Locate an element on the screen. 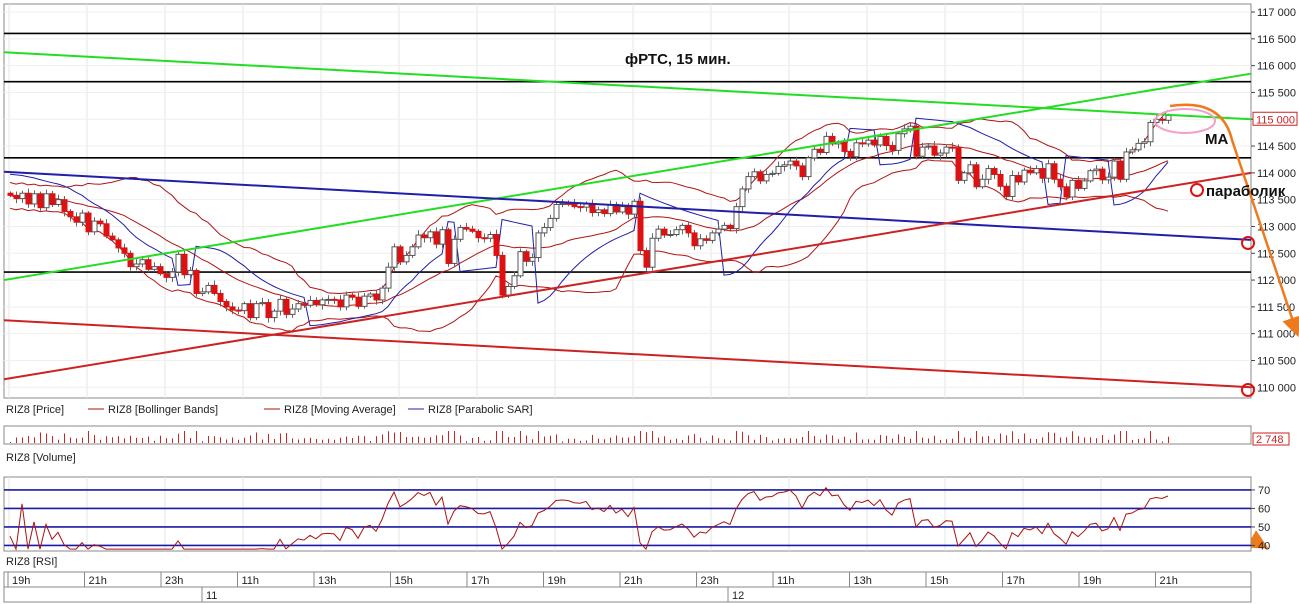 The width and height of the screenshot is (1299, 604). time-label: 17h is located at coordinates (480, 581).